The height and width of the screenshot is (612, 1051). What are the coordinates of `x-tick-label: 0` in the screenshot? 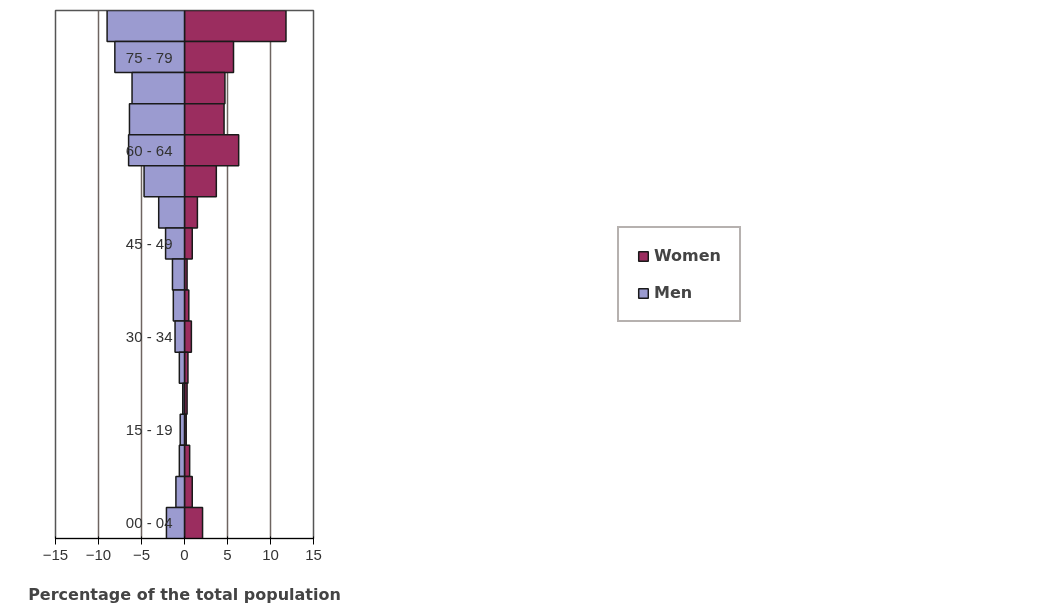 It's located at (184, 554).